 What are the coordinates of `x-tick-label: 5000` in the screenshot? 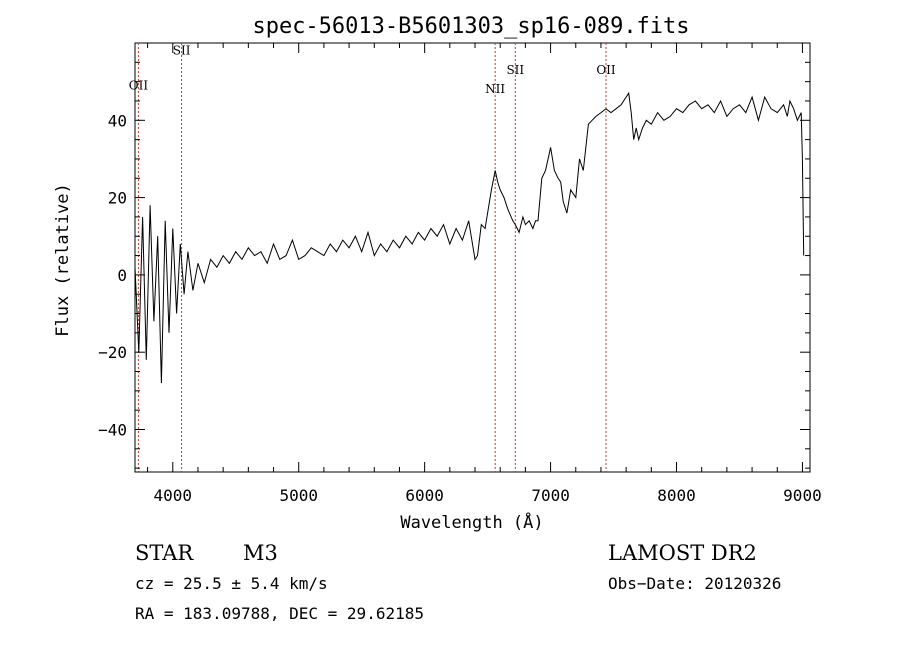 It's located at (298, 495).